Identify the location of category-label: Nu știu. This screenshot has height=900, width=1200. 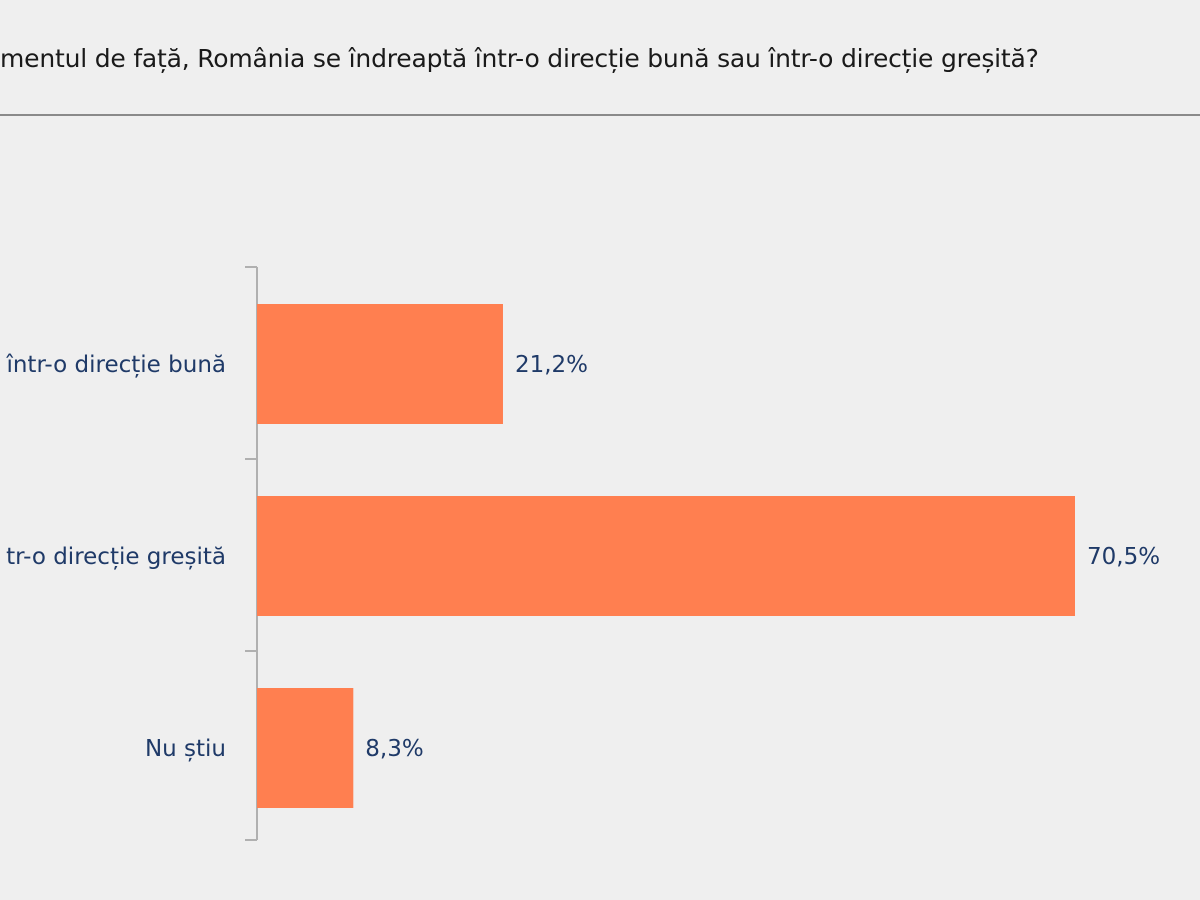
(185, 749).